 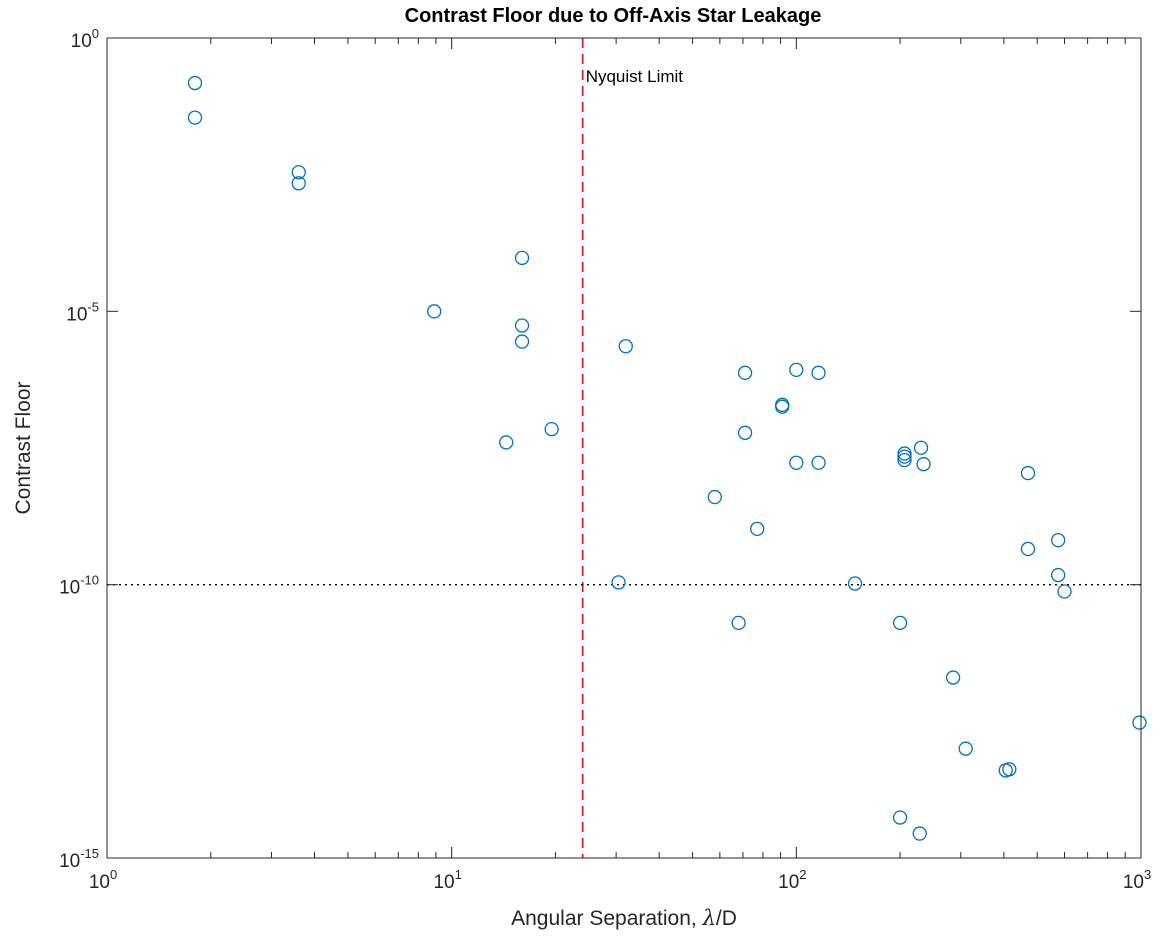 What do you see at coordinates (624, 918) in the screenshot?
I see `x-axis-label: Angular Separation, λ/D` at bounding box center [624, 918].